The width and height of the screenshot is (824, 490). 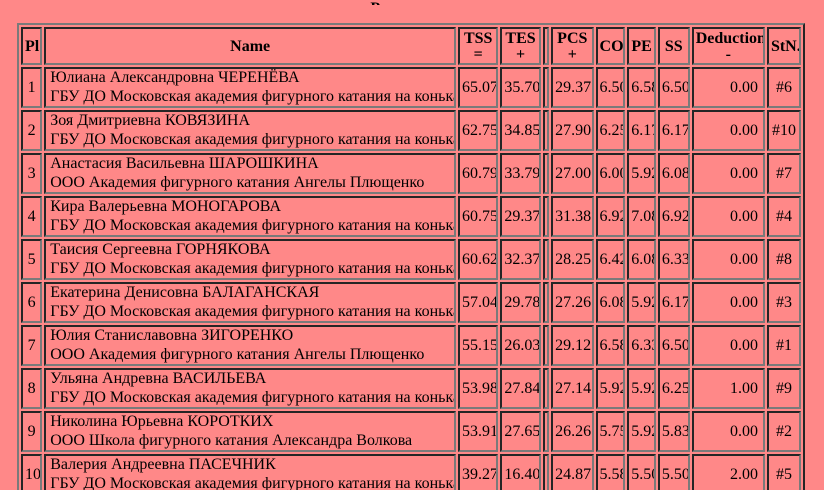 I want to click on tes-cell: 27.84, so click(x=520, y=388).